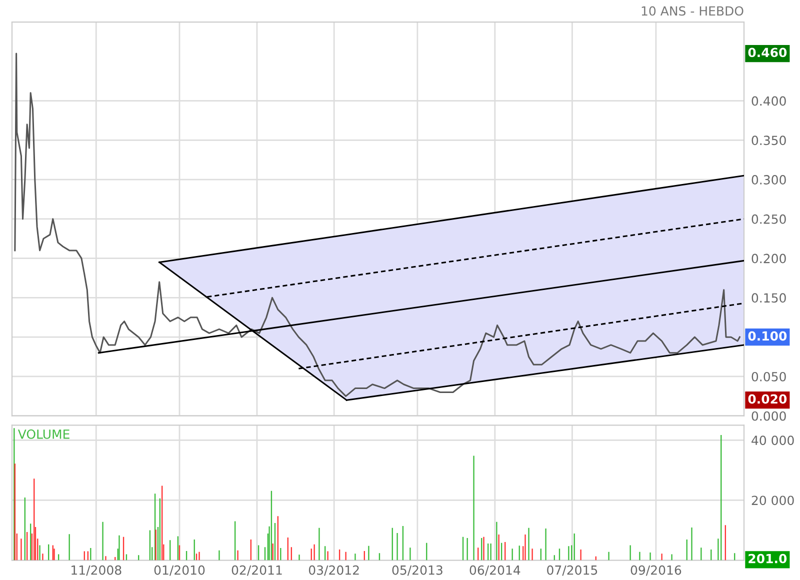 The image size is (800, 580). What do you see at coordinates (767, 53) in the screenshot?
I see `text: 0.460` at bounding box center [767, 53].